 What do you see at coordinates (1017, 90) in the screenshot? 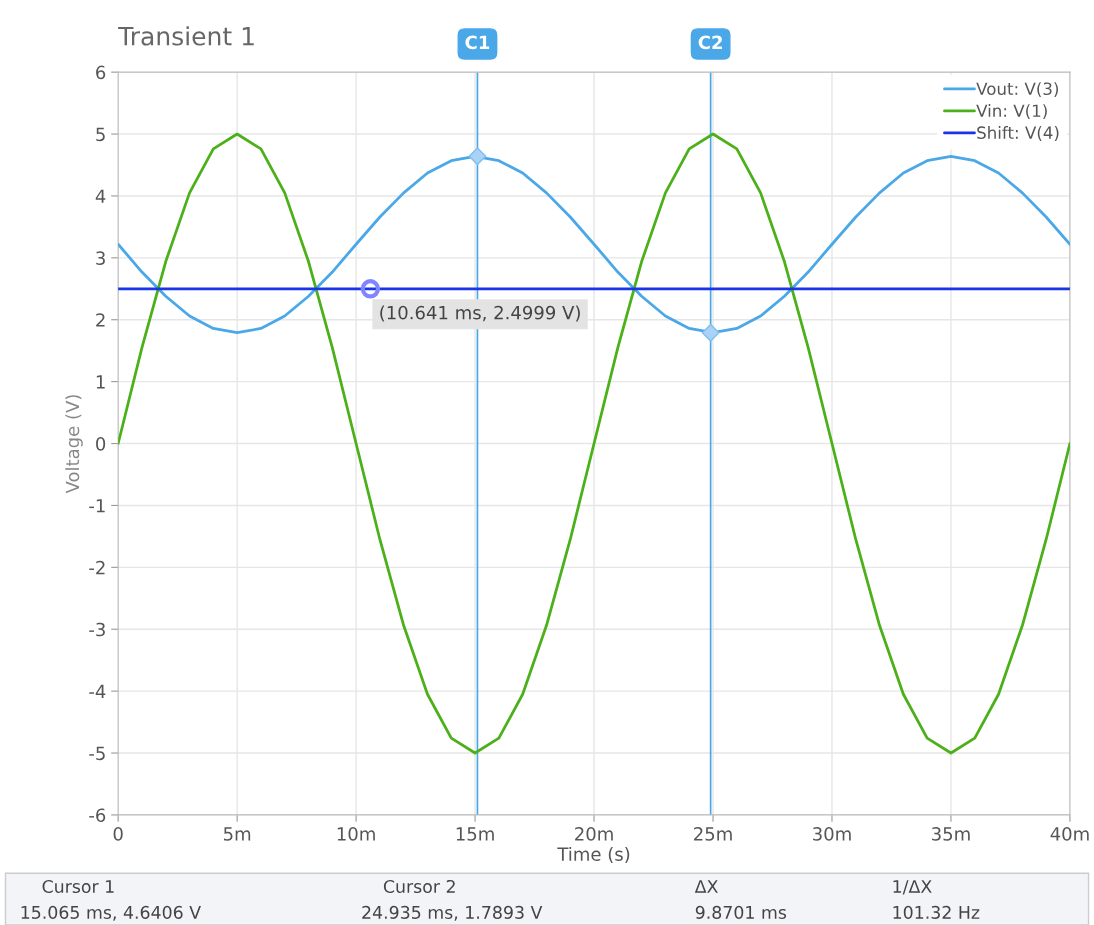
I see `legend-label: Vout: V(3)` at bounding box center [1017, 90].